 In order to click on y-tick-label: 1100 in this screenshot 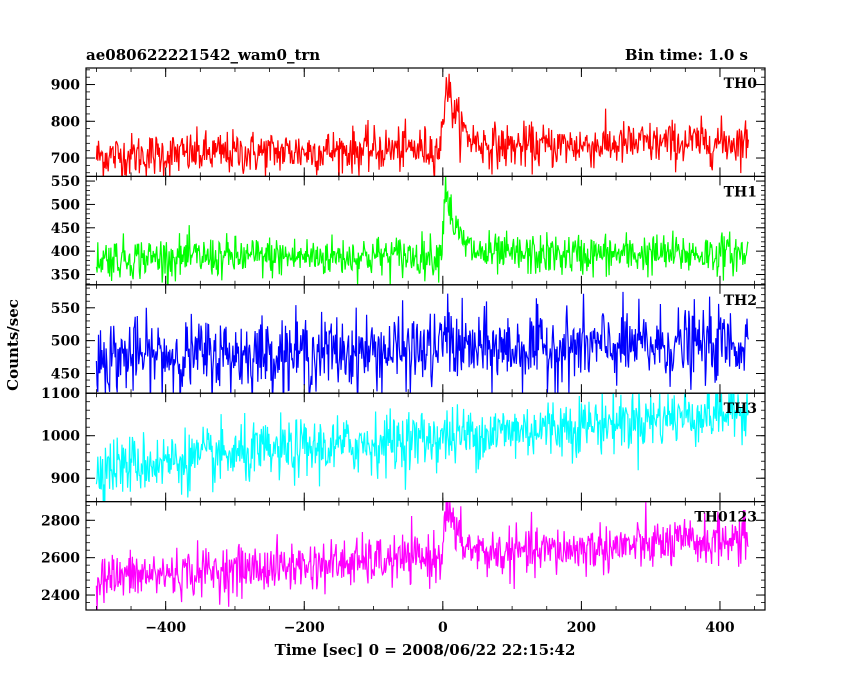, I will do `click(60, 394)`.